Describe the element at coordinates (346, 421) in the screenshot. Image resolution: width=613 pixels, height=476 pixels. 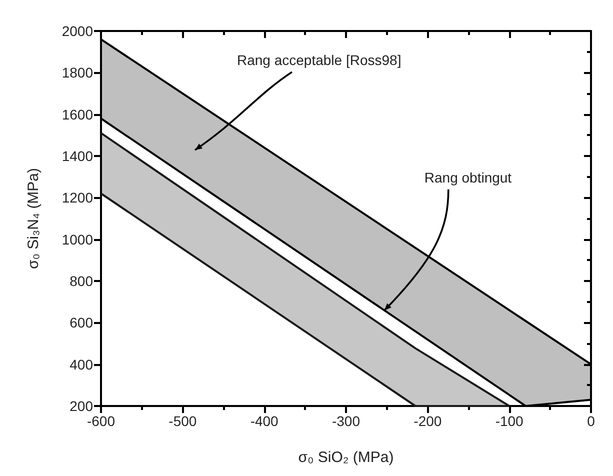
I see `x-tick-label: -300` at that location.